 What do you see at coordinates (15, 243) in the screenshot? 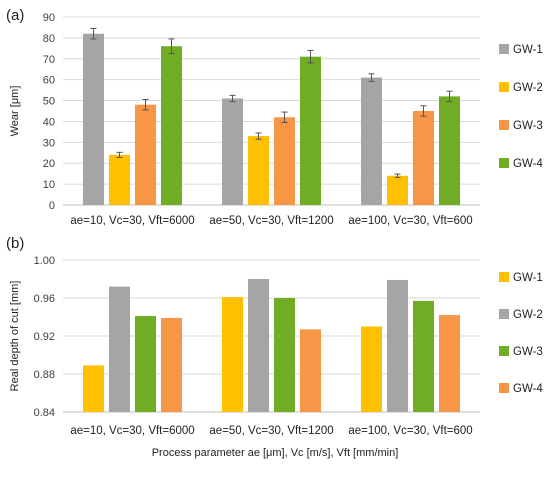
I see `panel-label: (b)` at bounding box center [15, 243].